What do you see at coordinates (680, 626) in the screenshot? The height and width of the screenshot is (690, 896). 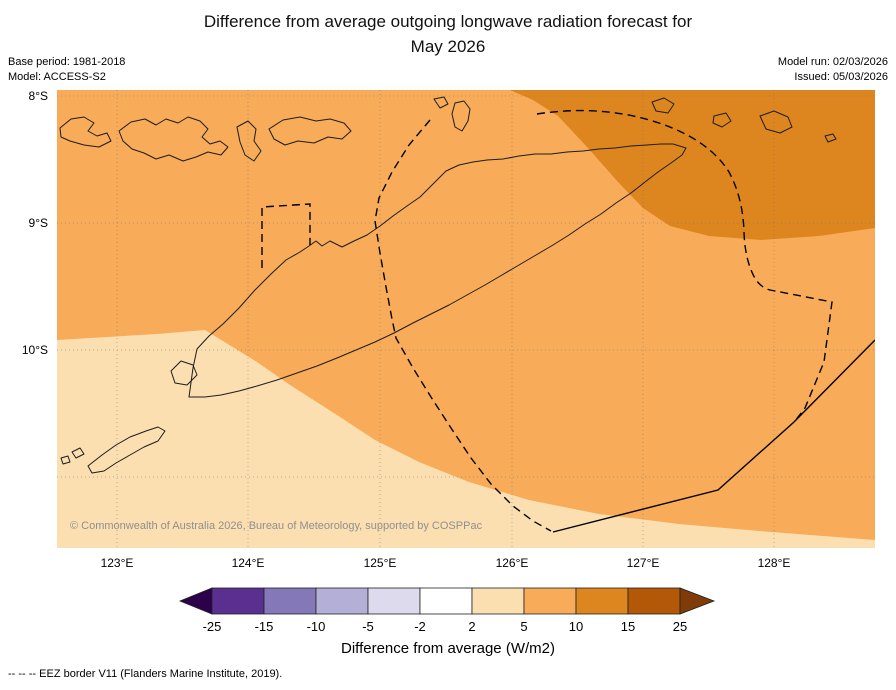 I see `colorbar-tick: 25` at bounding box center [680, 626].